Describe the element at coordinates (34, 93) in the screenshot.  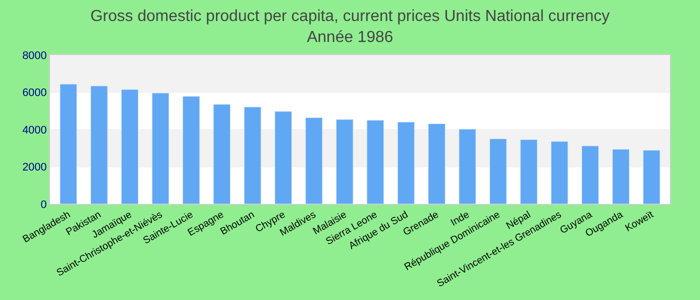
I see `y-tick-label: 6000` at that location.